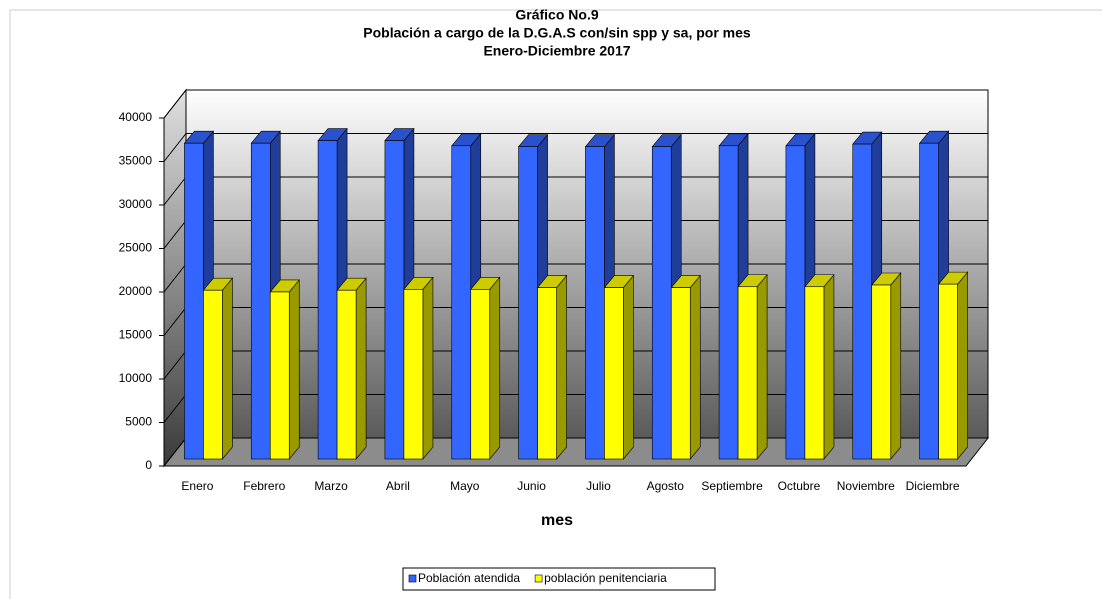 This screenshot has height=599, width=1102. What do you see at coordinates (148, 465) in the screenshot?
I see `y-tick-label: 0` at bounding box center [148, 465].